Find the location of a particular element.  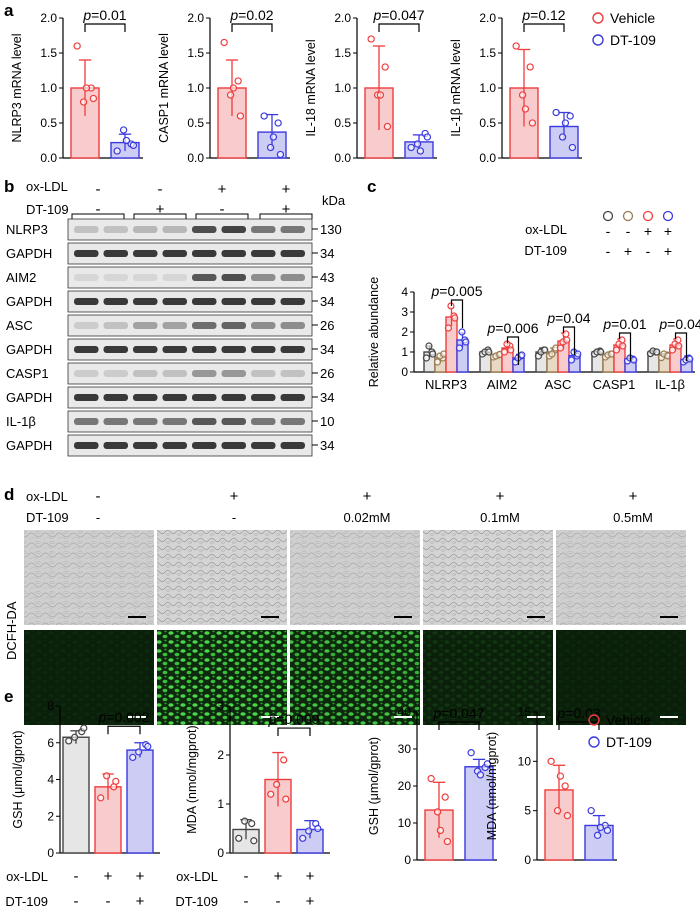

f2-vehicle-point is located at coordinates (565, 786).